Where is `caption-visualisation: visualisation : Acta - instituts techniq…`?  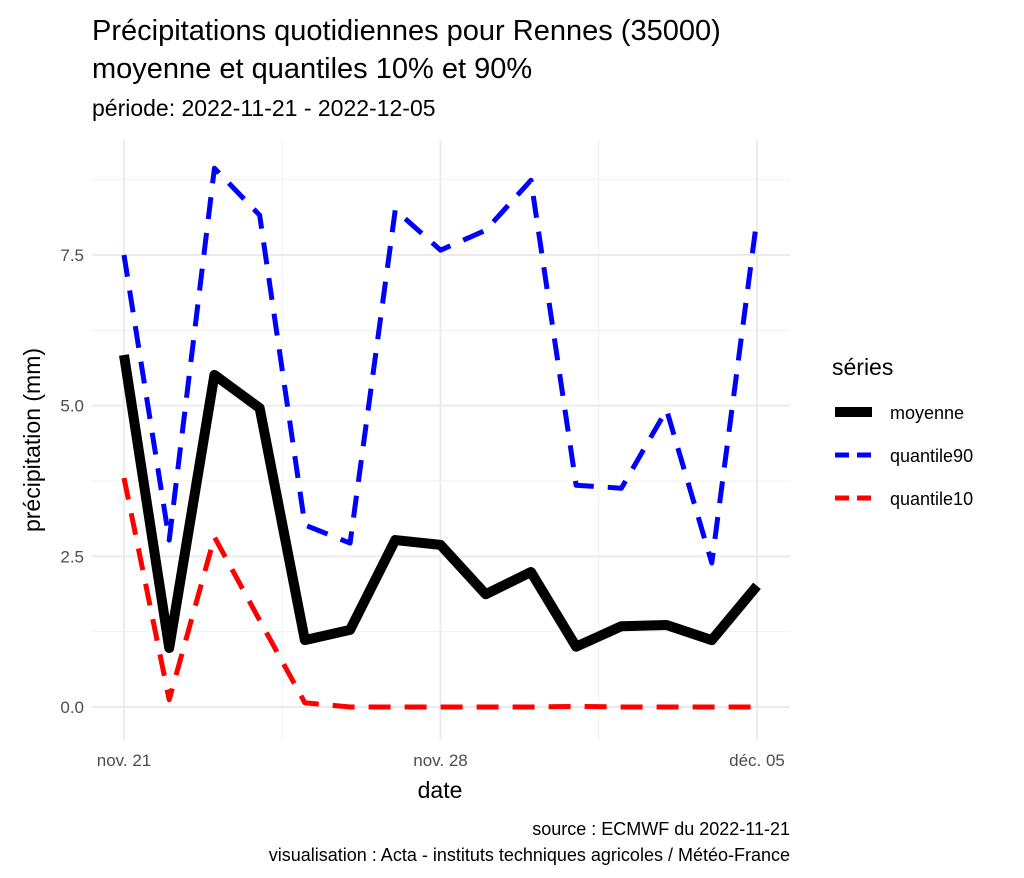 caption-visualisation: visualisation : Acta - instituts techniq… is located at coordinates (529, 855).